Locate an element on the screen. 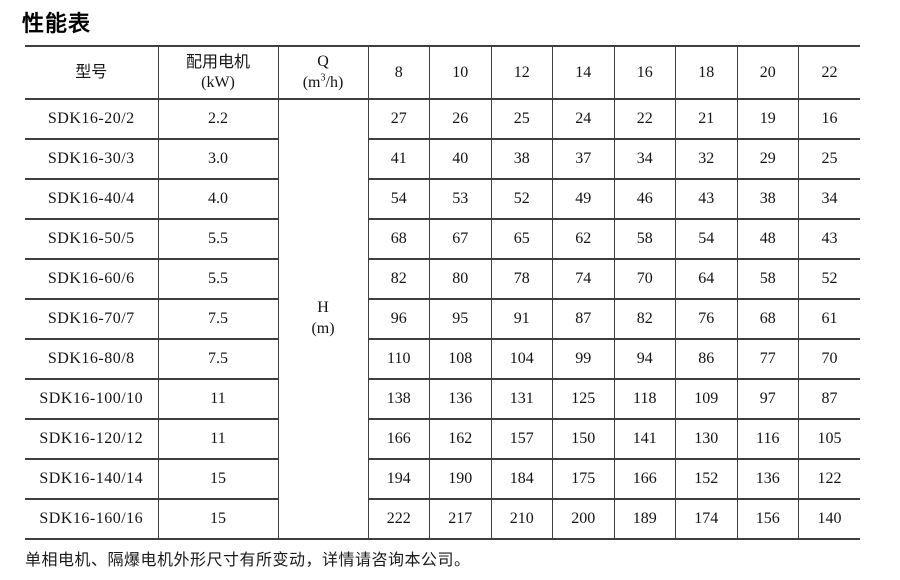 The height and width of the screenshot is (580, 900). head-value-cell: 131 is located at coordinates (521, 399).